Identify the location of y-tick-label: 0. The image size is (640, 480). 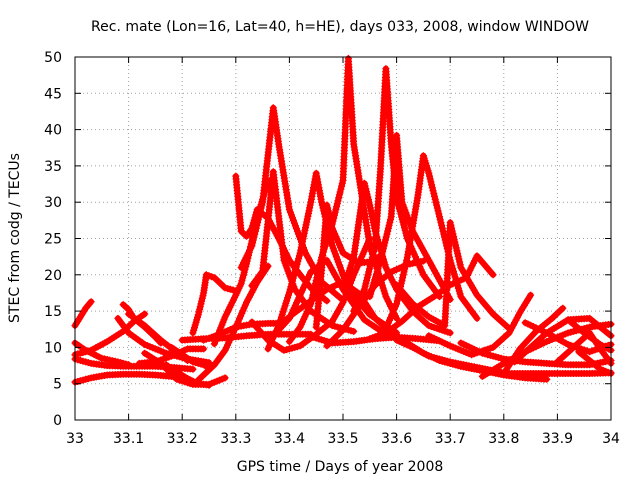
(57, 421).